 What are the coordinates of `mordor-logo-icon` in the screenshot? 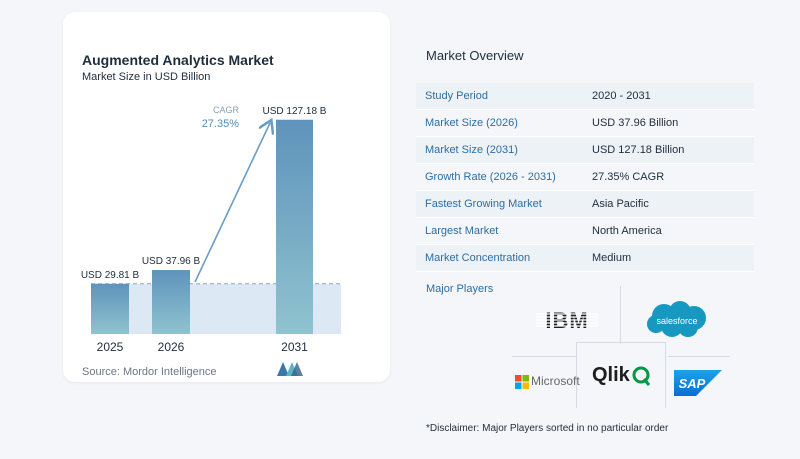 It's located at (290, 369).